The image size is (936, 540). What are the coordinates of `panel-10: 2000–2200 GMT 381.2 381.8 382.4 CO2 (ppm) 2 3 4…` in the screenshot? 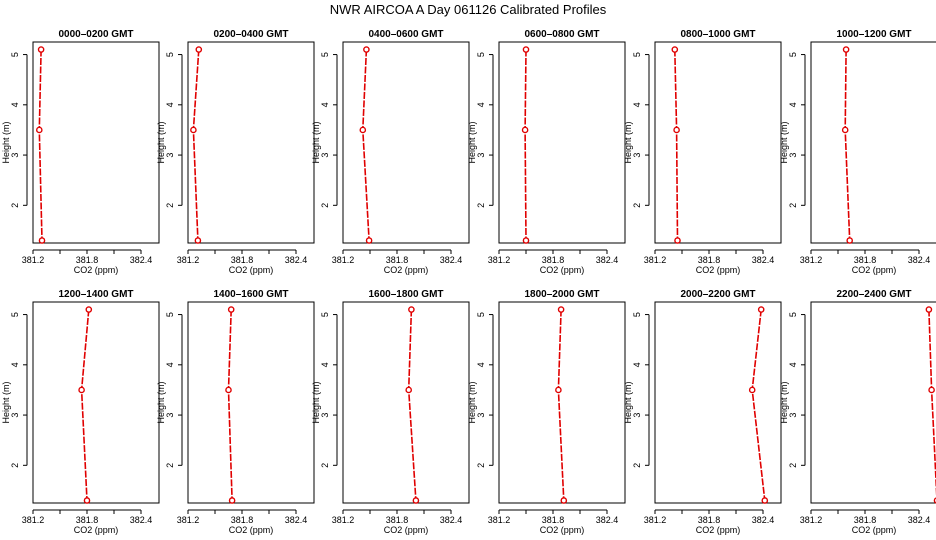 It's located at (702, 412).